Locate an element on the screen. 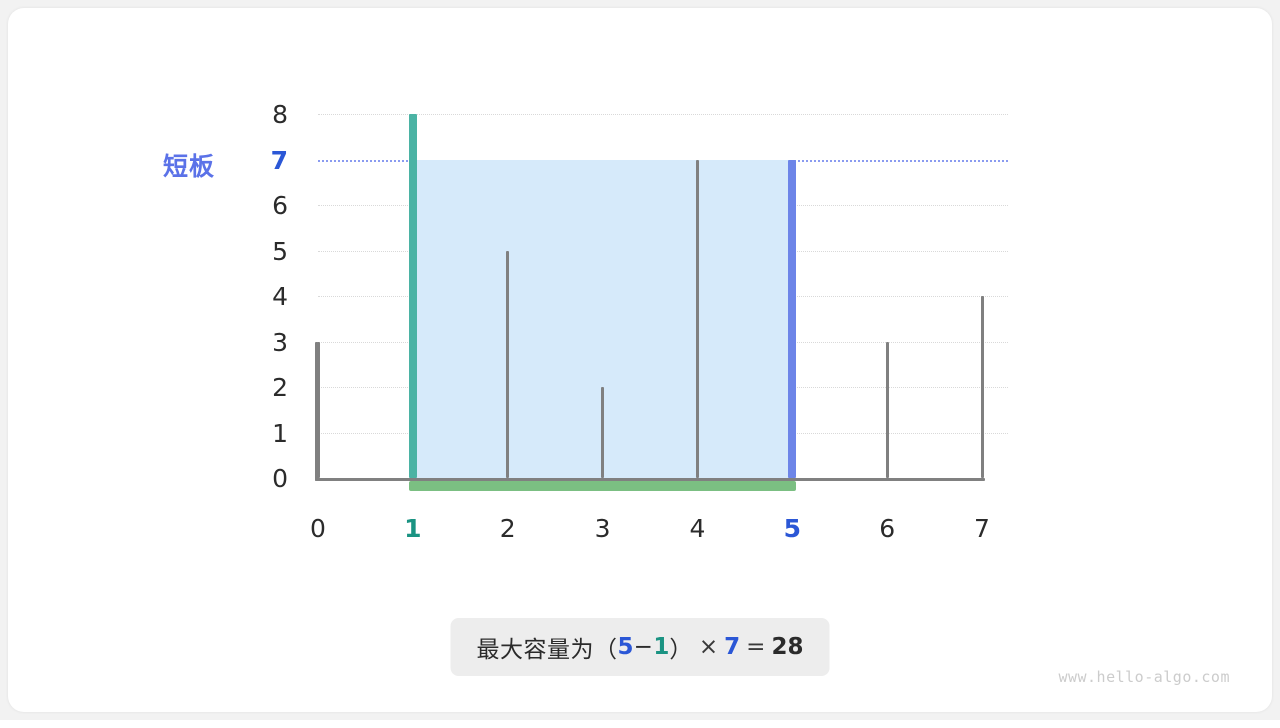 The height and width of the screenshot is (728, 1280). x-tick-6: 6 is located at coordinates (887, 528).